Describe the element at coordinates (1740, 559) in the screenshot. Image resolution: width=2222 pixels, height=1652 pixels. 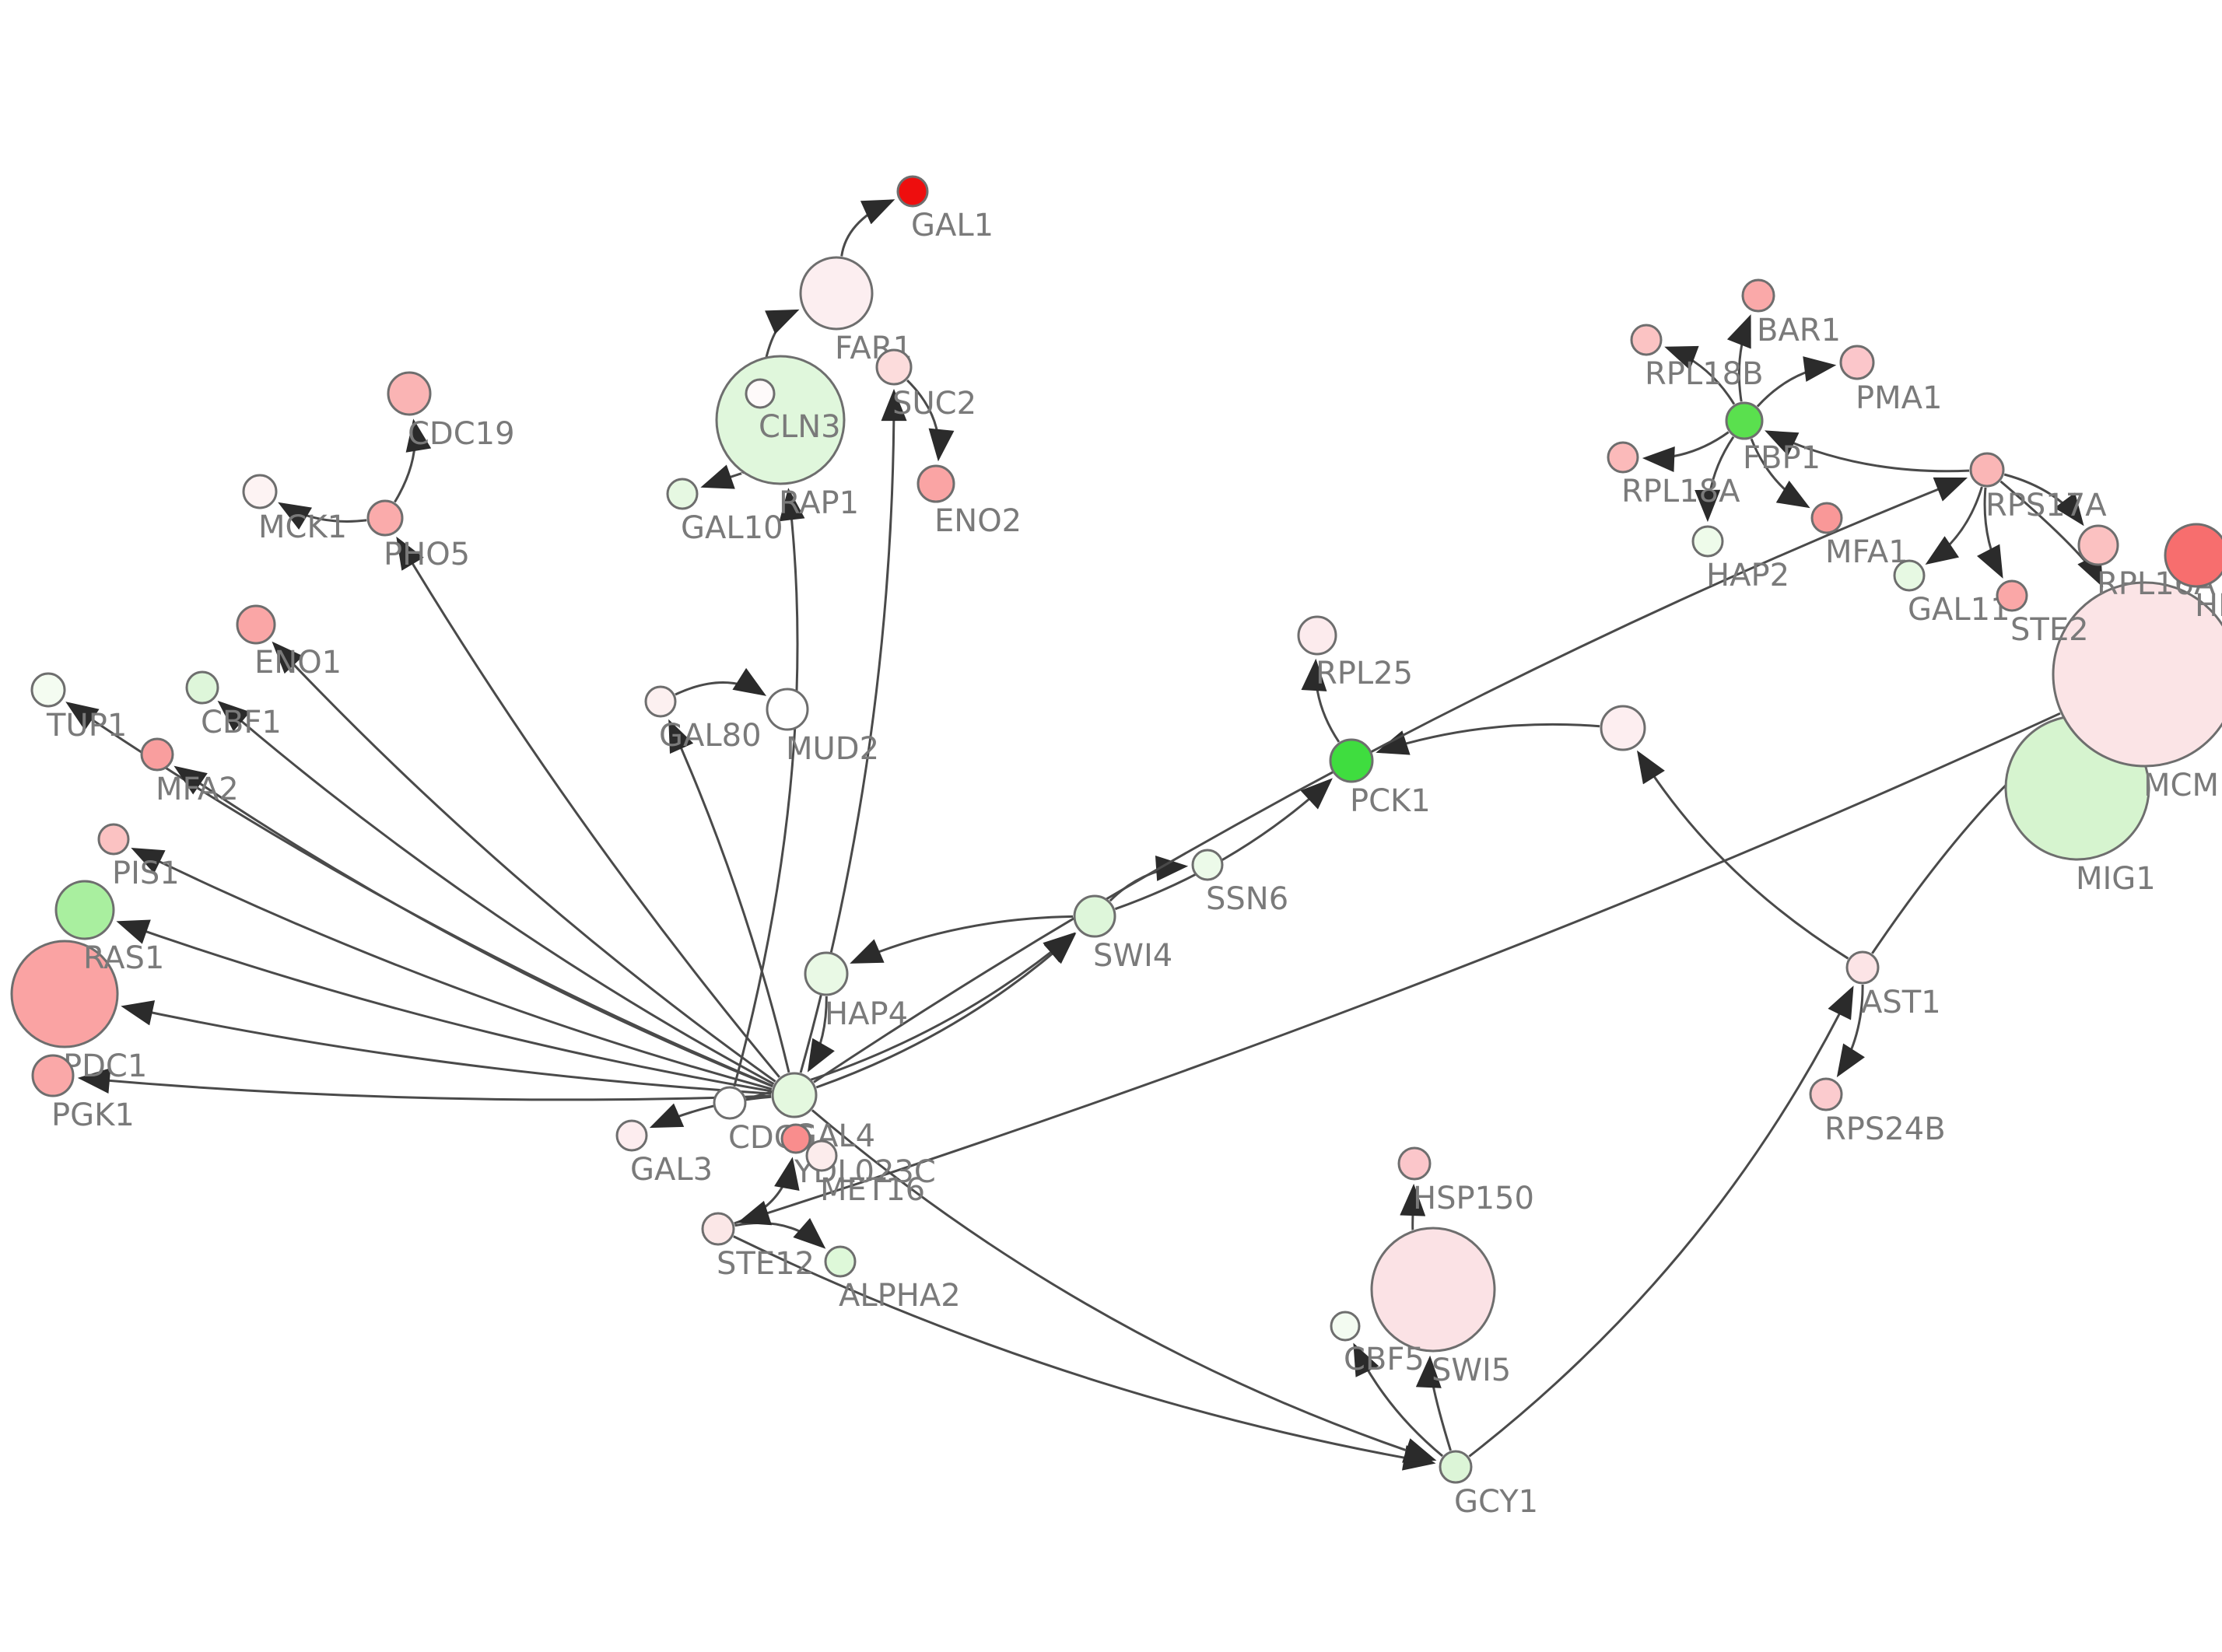
I see `node-HAP2: HAP2` at that location.